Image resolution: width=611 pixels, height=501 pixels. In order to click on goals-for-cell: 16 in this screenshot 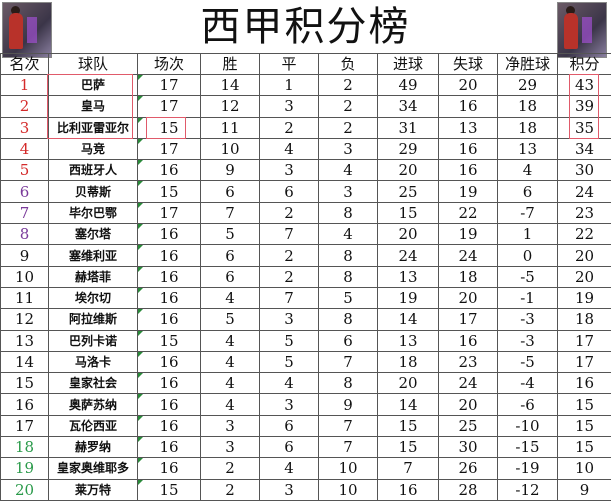, I will do `click(408, 489)`.